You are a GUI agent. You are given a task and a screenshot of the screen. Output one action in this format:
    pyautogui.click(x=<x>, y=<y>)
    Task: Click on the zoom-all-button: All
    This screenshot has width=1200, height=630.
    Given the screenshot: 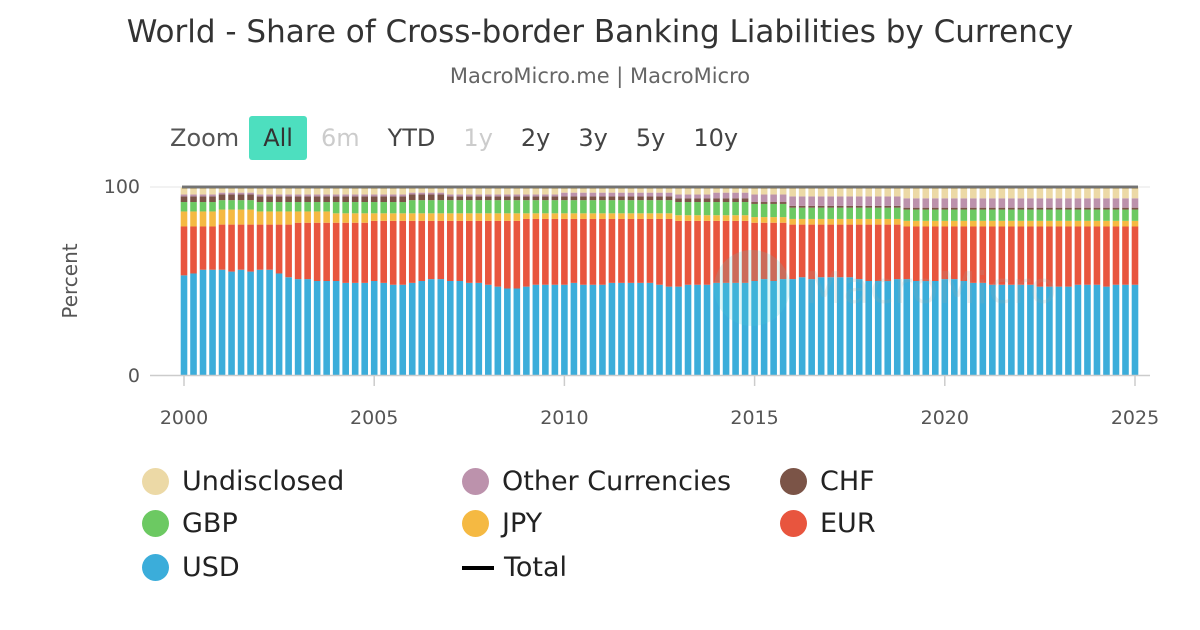 What is the action you would take?
    pyautogui.click(x=278, y=138)
    